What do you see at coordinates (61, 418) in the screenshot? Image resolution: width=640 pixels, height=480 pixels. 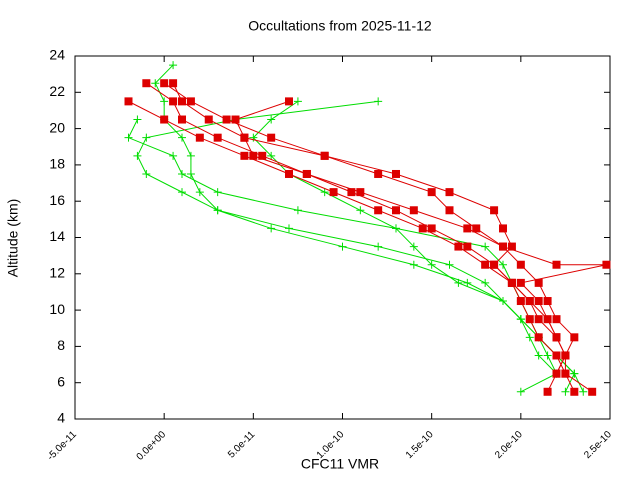 I see `y-tick-label: 4` at bounding box center [61, 418].